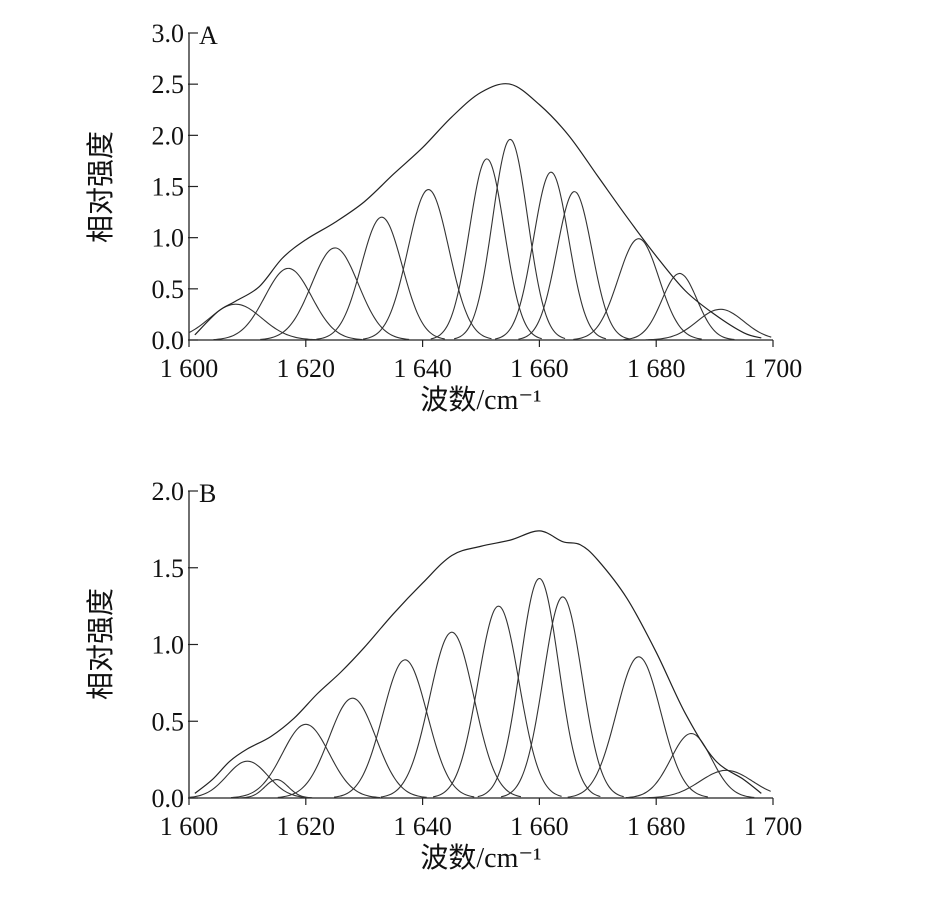  I want to click on y-tick-label: 3.0, so click(168, 33).